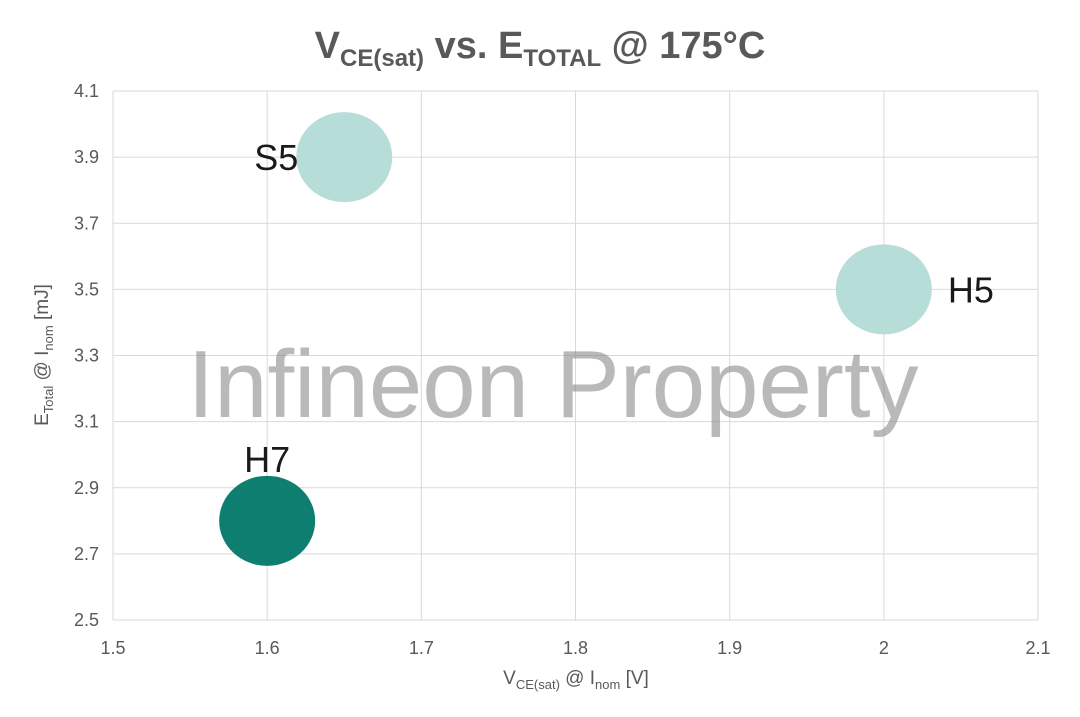  What do you see at coordinates (683, 46) in the screenshot?
I see `chart-title-end: @ 175°C` at bounding box center [683, 46].